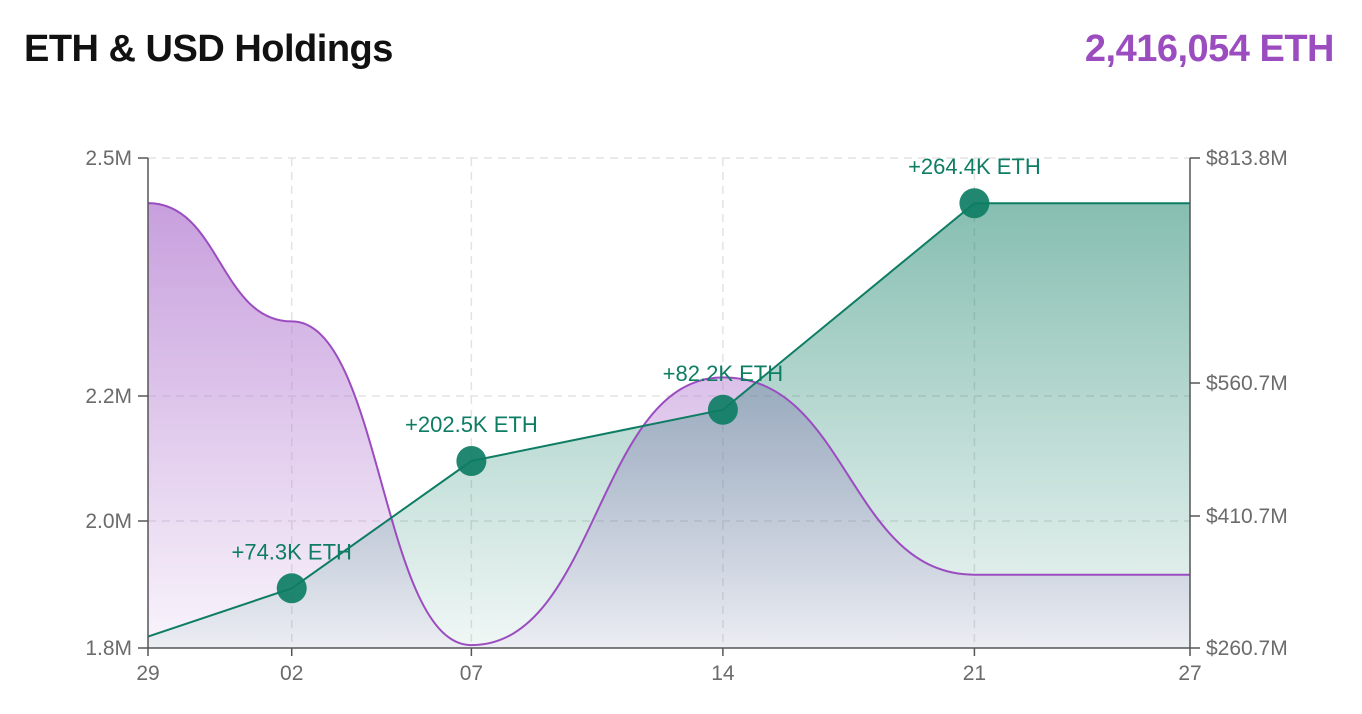  I want to click on eth-point-label: +202.5K ETH, so click(471, 424).